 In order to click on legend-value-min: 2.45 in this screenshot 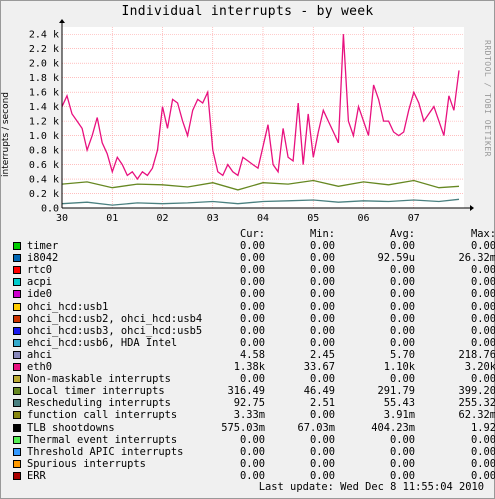, I will do `click(322, 354)`.